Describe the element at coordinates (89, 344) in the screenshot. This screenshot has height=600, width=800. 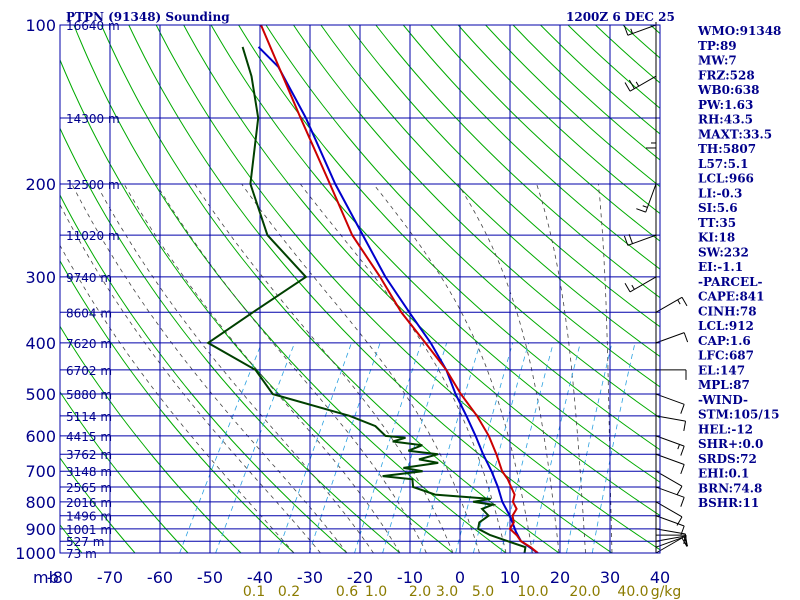
I see `height-label: 7620 m` at that location.